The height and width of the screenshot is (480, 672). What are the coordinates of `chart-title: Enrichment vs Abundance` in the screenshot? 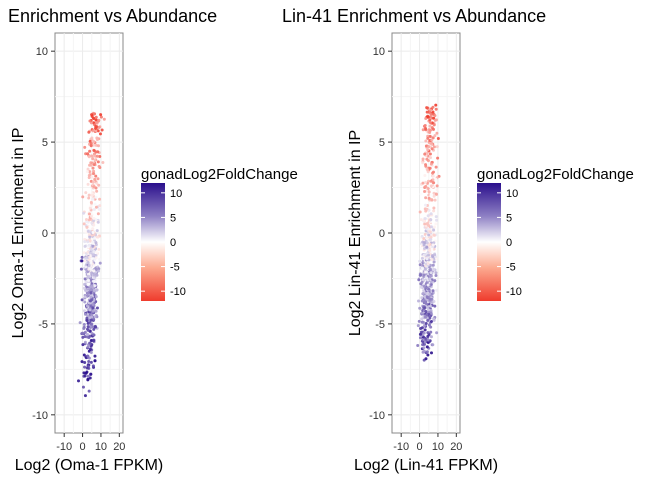 It's located at (112, 16).